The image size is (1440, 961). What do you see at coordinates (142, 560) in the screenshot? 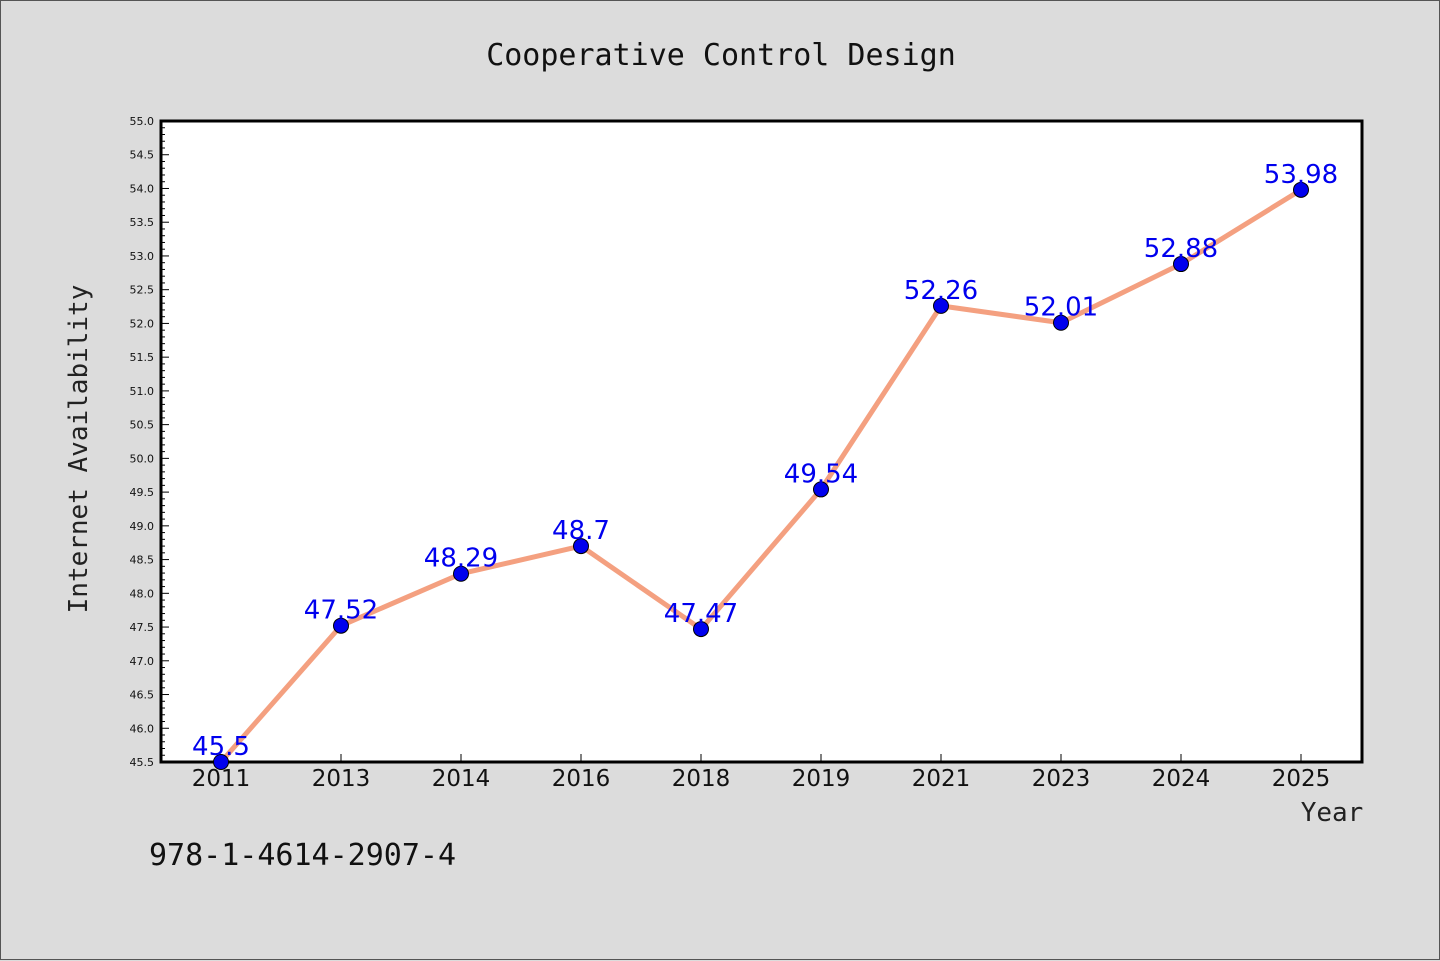
I see `y-tick-label: 48.5` at bounding box center [142, 560].